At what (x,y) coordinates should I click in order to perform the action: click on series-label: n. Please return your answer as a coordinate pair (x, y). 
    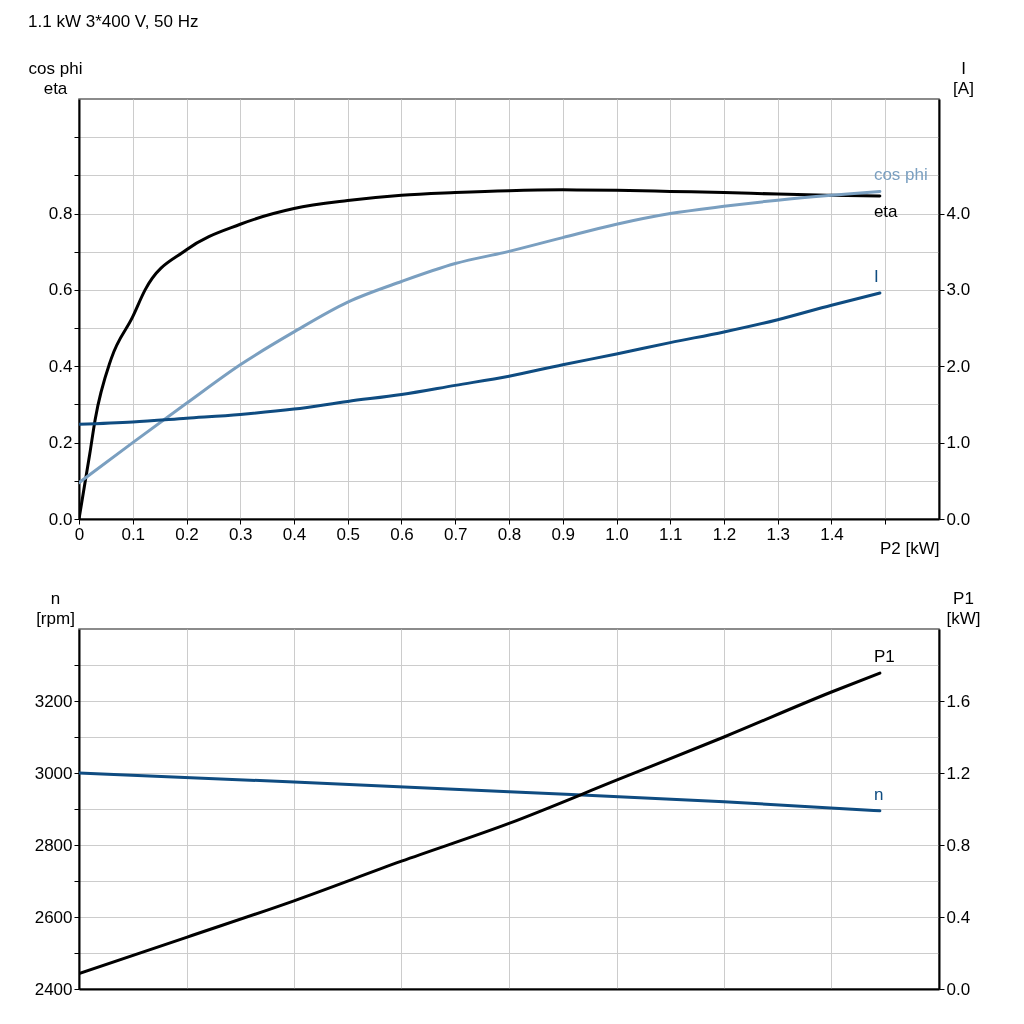
    Looking at the image, I should click on (878, 794).